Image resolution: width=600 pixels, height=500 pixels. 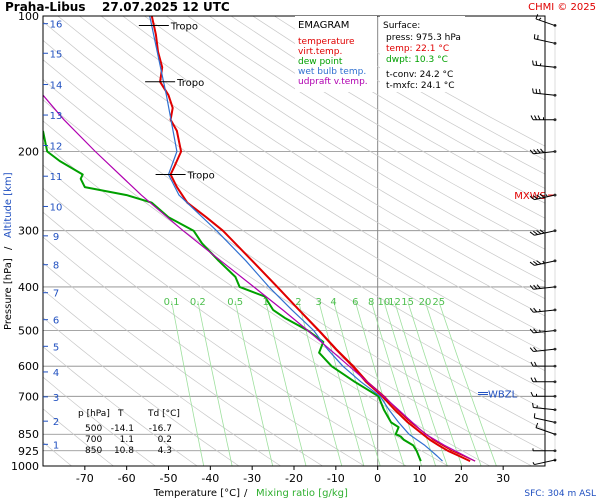 What do you see at coordinates (56, 266) in the screenshot?
I see `km-tick-8: 8` at bounding box center [56, 266].